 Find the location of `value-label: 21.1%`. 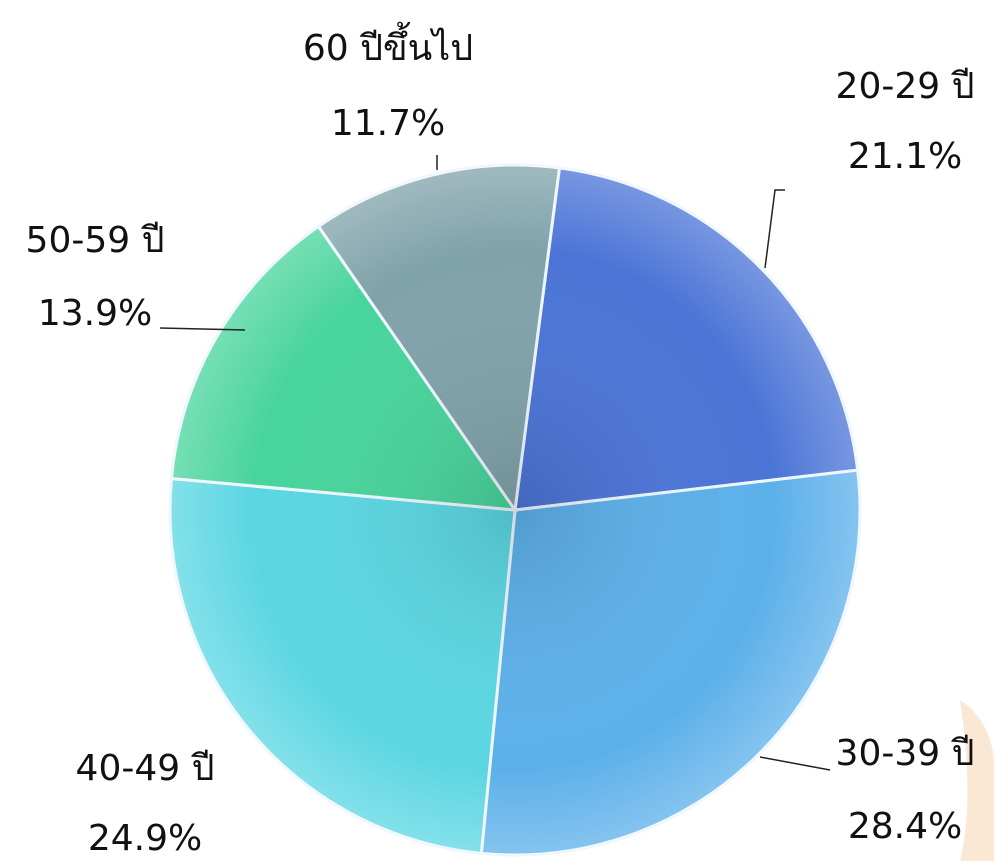

value-label: 21.1% is located at coordinates (905, 156).